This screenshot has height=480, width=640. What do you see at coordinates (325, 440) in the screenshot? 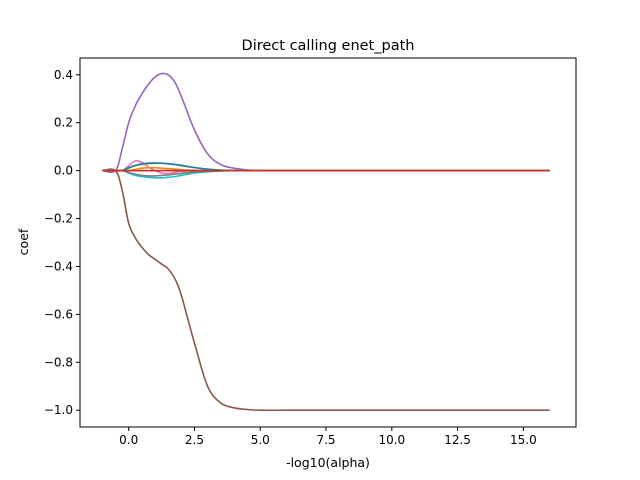
I see `x-tick-label: 7.5` at bounding box center [325, 440].